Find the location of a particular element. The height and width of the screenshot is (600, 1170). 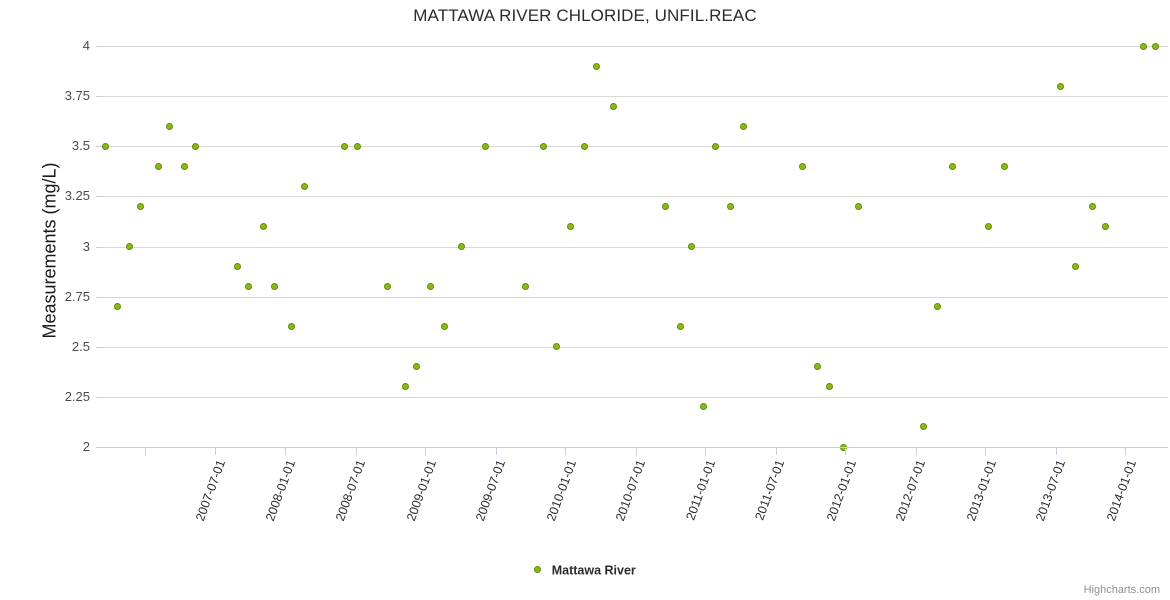

highcharts-credits: Highcharts.com is located at coordinates (1121, 590).